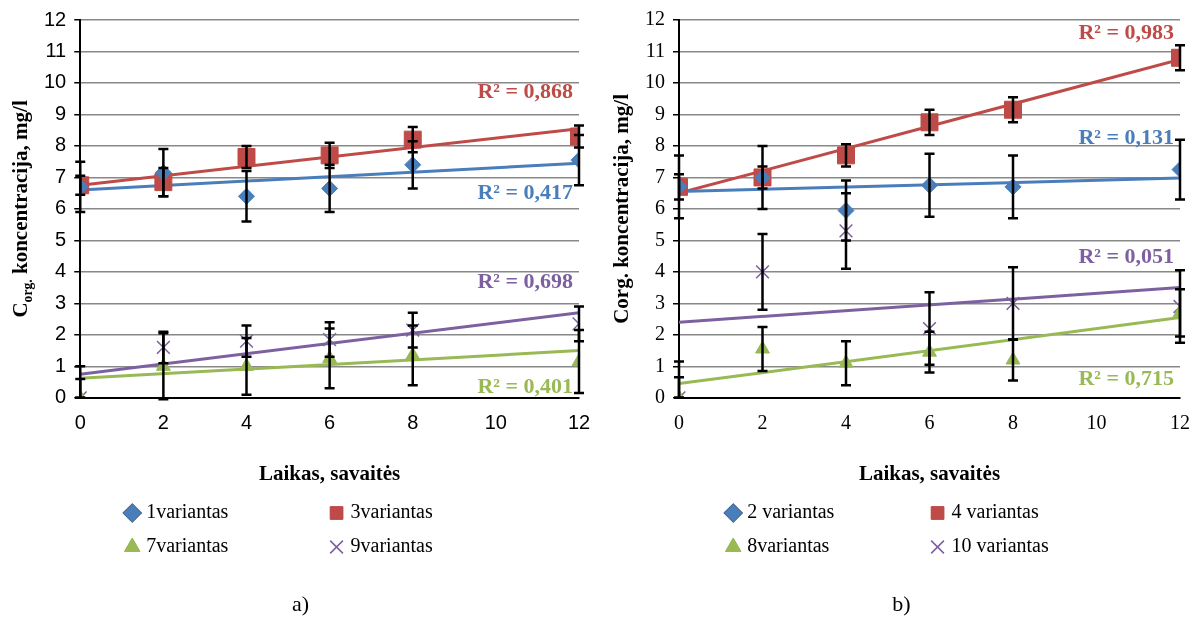  Describe the element at coordinates (791, 511) in the screenshot. I see `legend-label: 2 variantas` at that location.